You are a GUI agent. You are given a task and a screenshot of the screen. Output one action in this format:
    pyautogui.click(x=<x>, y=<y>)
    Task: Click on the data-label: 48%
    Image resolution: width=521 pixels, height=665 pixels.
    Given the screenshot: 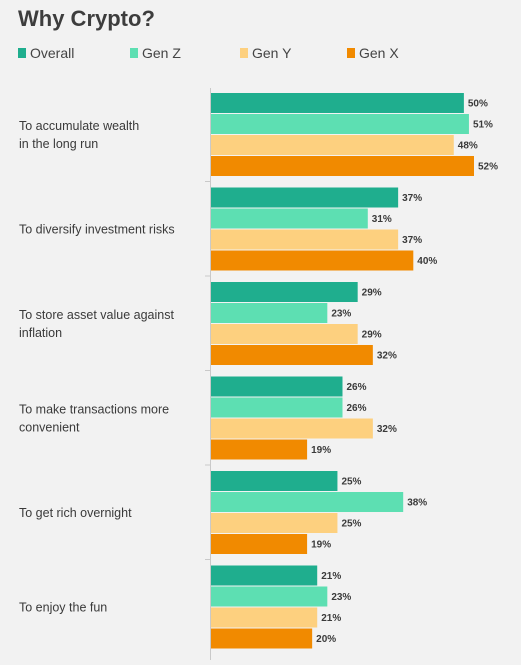 What is the action you would take?
    pyautogui.click(x=468, y=146)
    